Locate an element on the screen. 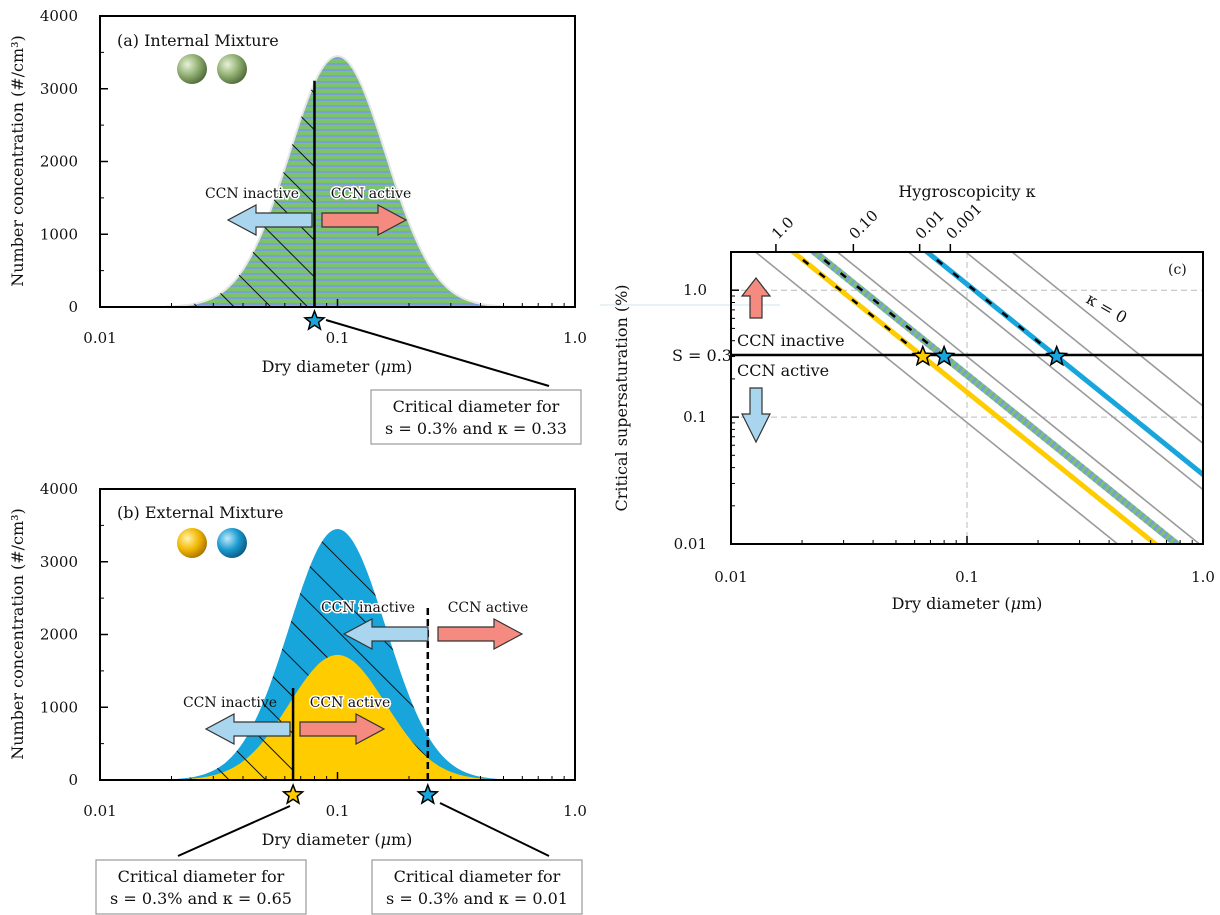 The image size is (1220, 915). y-tick-label: 1.0 is located at coordinates (695, 290).